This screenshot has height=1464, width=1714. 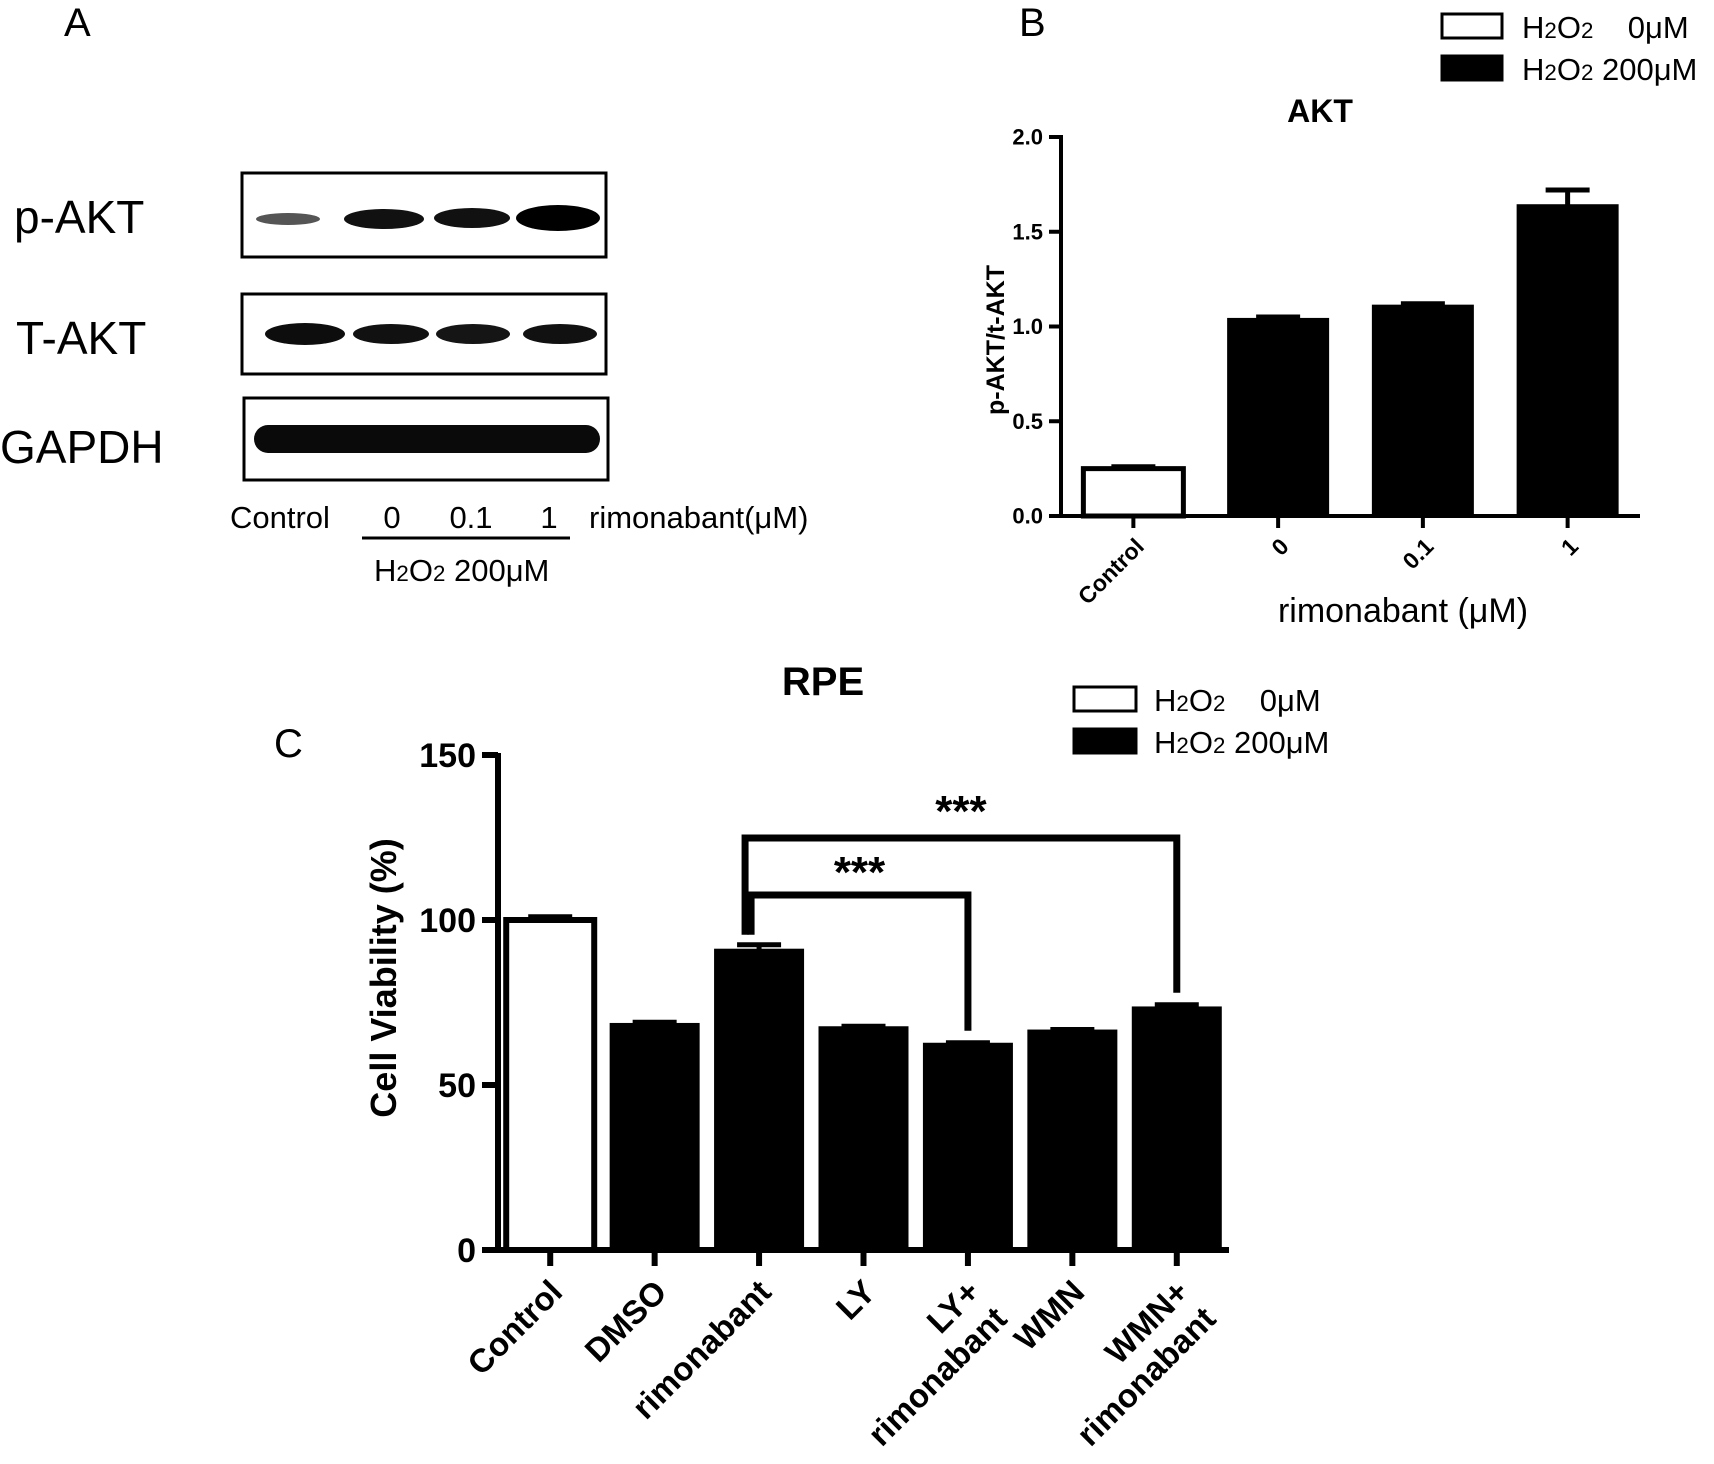 I want to click on chart-b-y-axis: 0.0 0.5 1.0 1.5 2.0, so click(x=1037, y=327).